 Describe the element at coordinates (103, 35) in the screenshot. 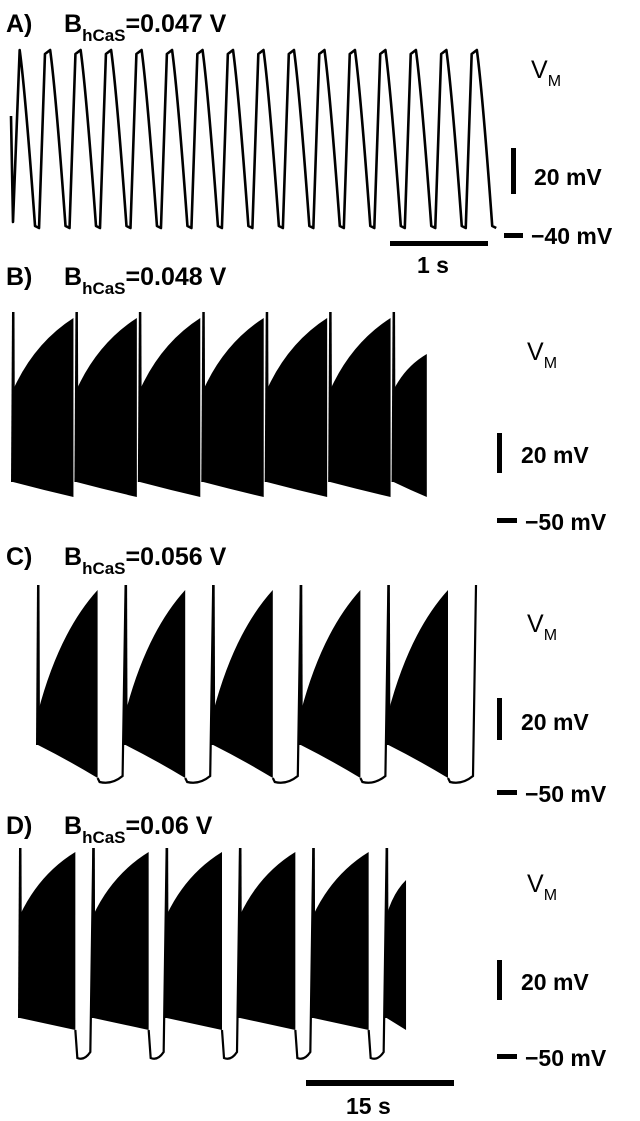

I see `panel-a-param-subscript: hCaS` at that location.